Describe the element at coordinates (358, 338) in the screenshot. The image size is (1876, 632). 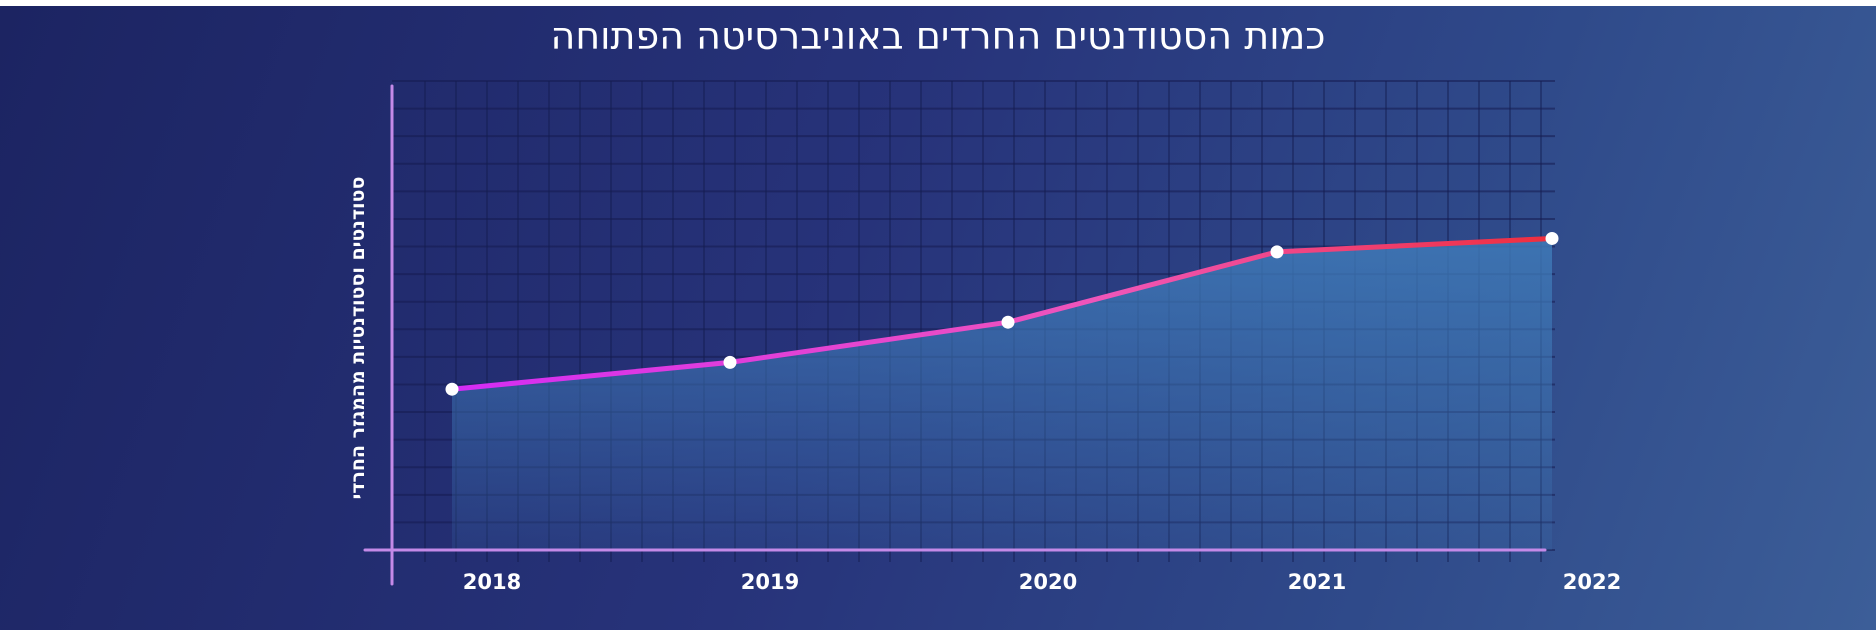
I see `y-axis-label: סטודנטים וסטודנטיות מהמגזר החרדי` at that location.